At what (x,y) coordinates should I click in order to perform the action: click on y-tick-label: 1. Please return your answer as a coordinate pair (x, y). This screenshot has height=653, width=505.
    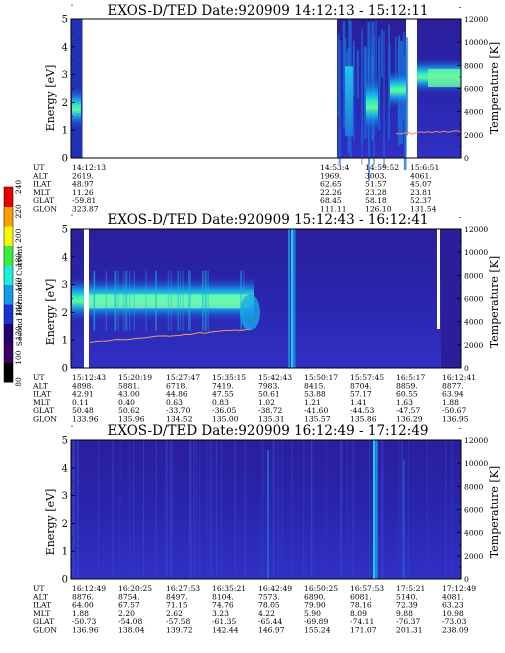
    Looking at the image, I should click on (65, 341).